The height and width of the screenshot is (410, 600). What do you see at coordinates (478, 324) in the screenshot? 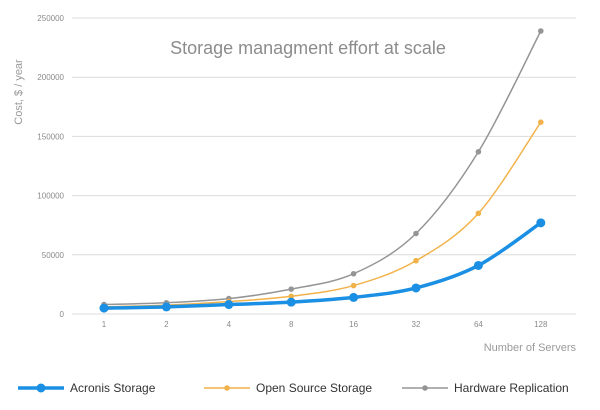
I see `x-tick-label: 64` at bounding box center [478, 324].